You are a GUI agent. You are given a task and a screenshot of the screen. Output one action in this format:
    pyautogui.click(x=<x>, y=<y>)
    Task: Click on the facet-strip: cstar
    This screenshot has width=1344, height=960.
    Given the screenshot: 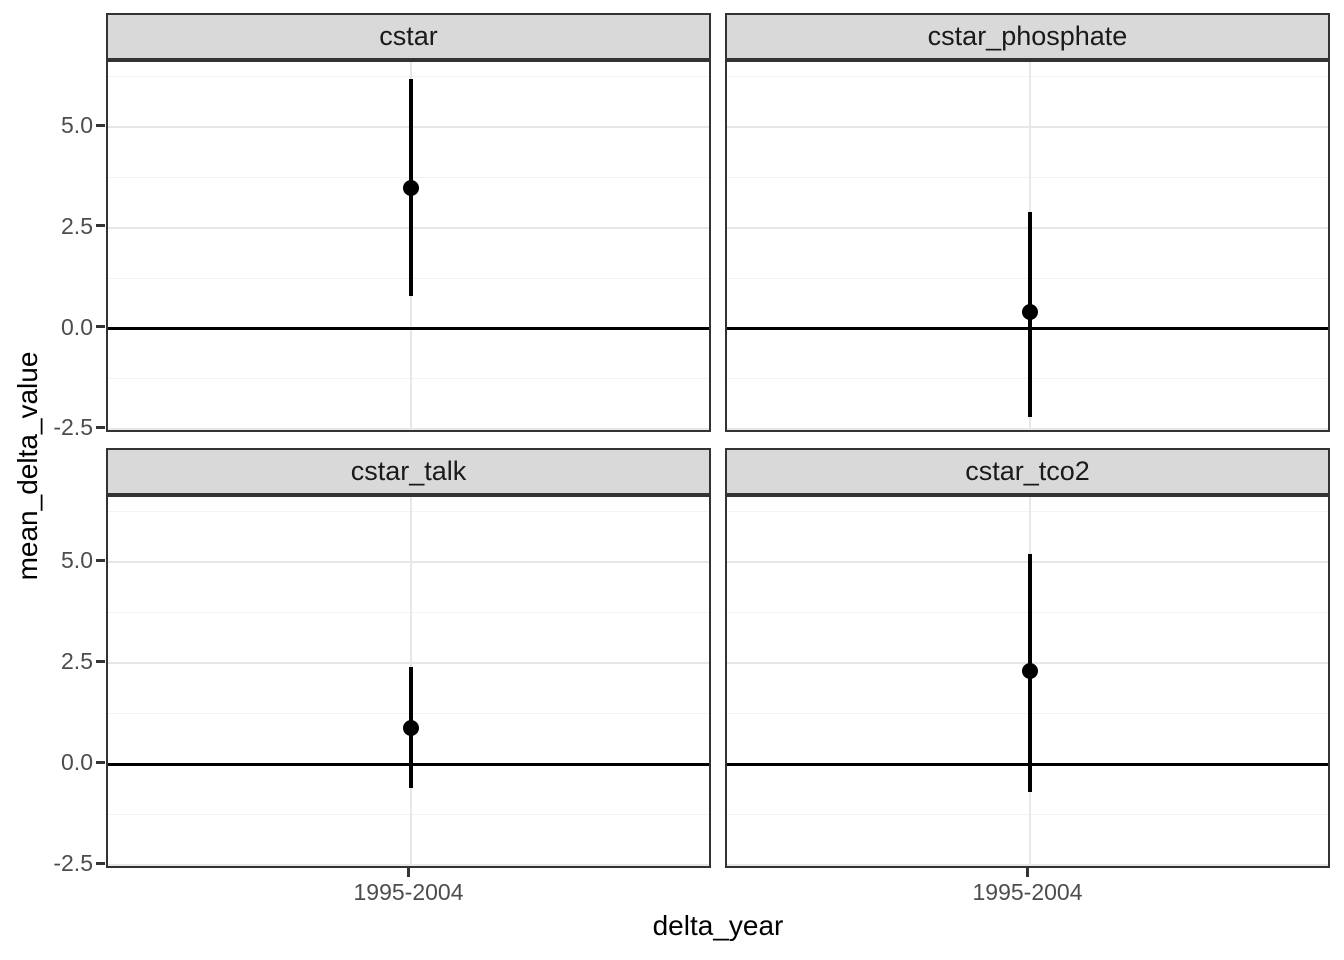 What is the action you would take?
    pyautogui.click(x=408, y=36)
    